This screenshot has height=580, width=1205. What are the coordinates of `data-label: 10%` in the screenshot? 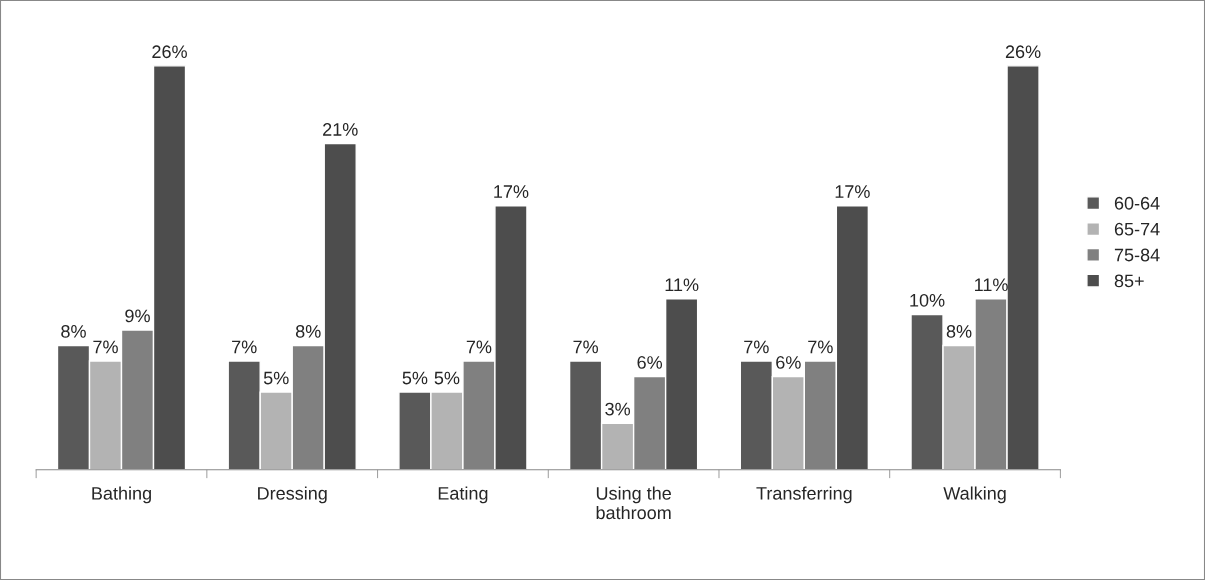 It's located at (927, 300).